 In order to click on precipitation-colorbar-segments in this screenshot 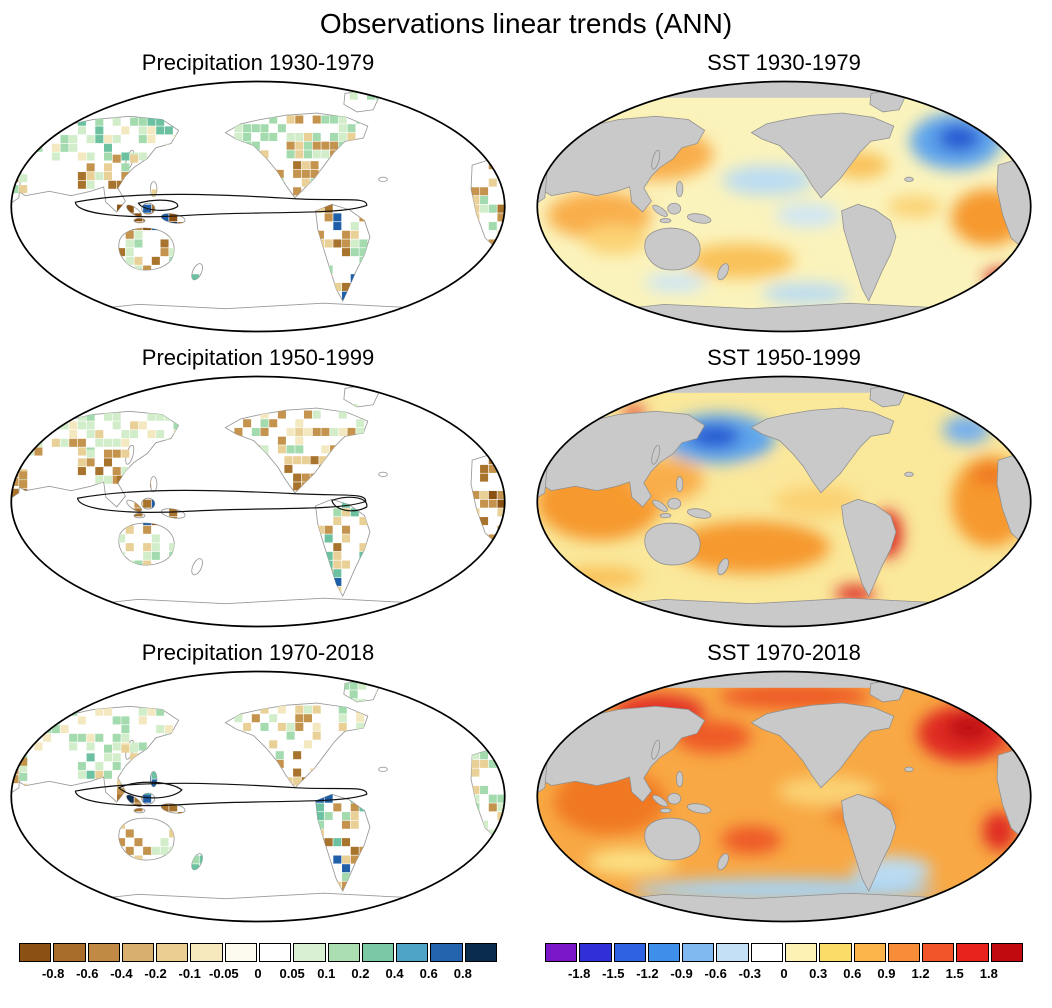, I will do `click(258, 952)`.